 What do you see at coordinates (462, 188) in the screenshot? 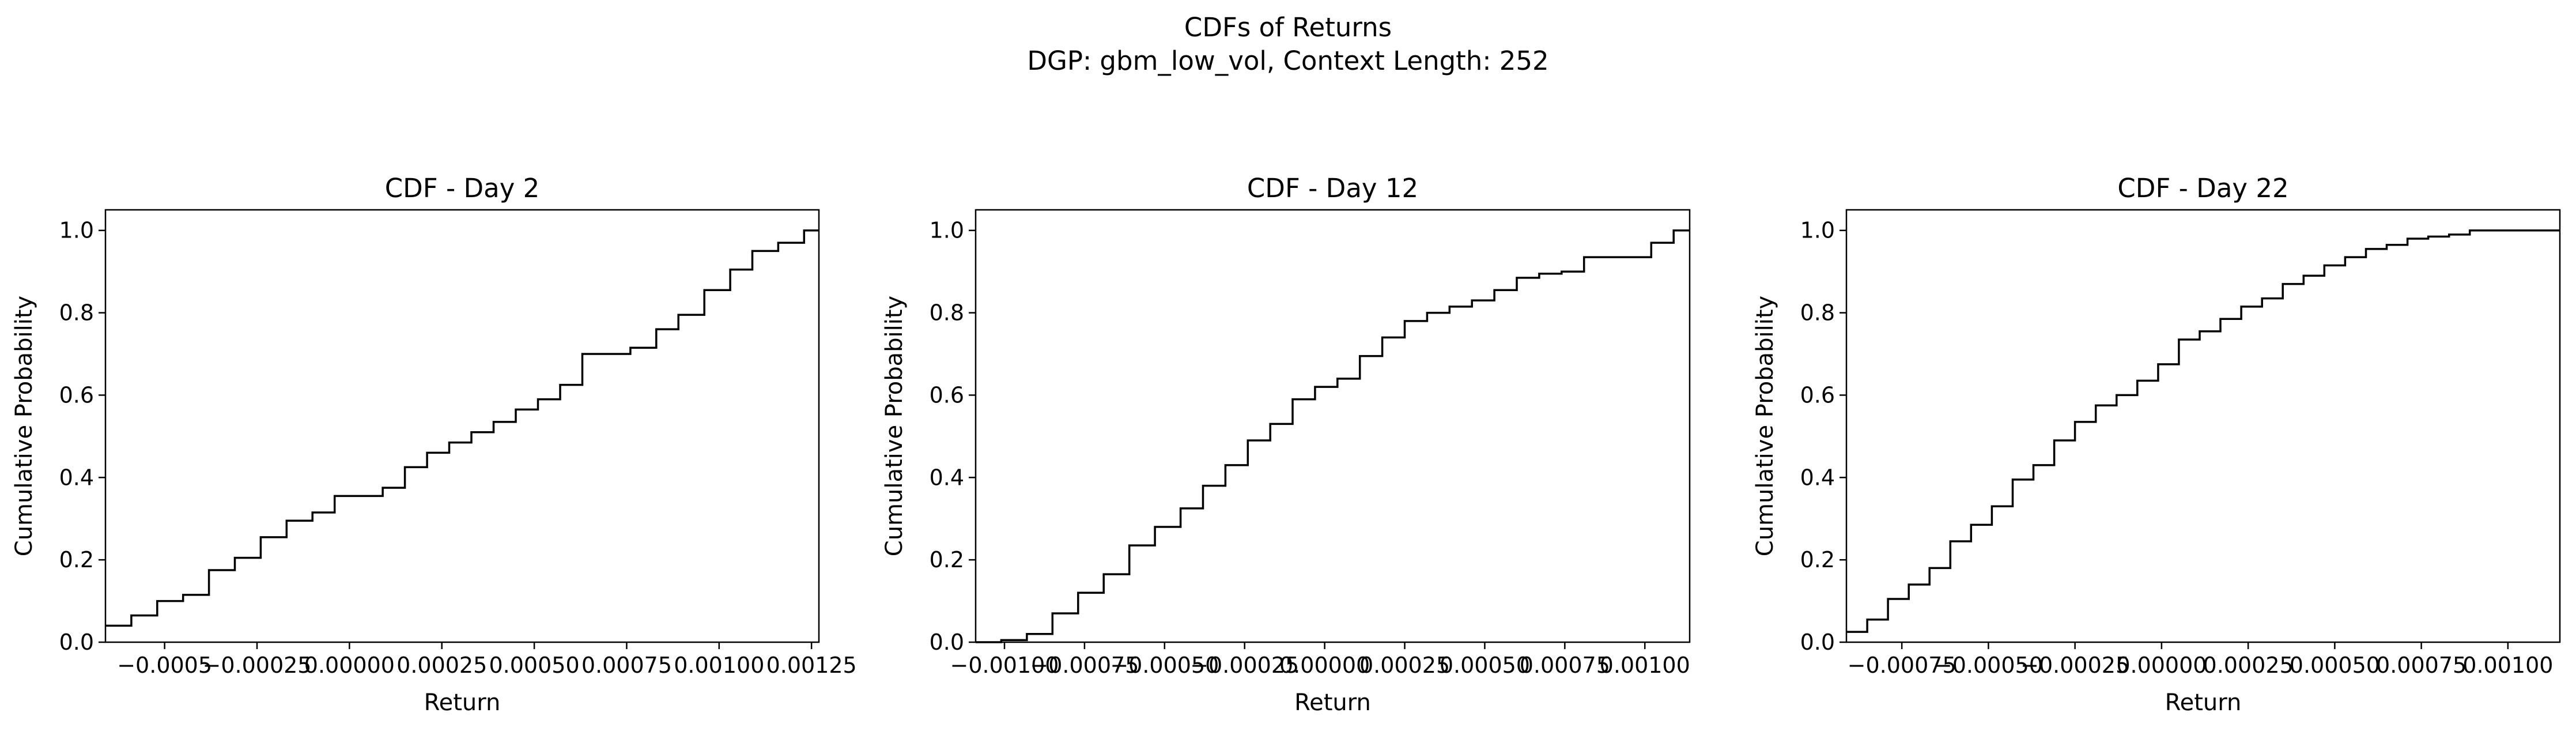
I see `subplot-title: CDF - Day 2` at bounding box center [462, 188].